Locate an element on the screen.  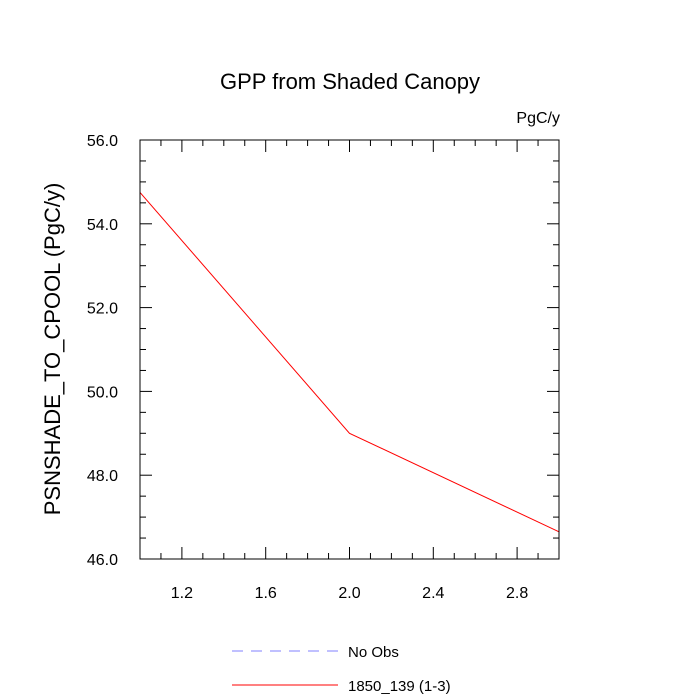
x-tick-label: 2.4 is located at coordinates (433, 593).